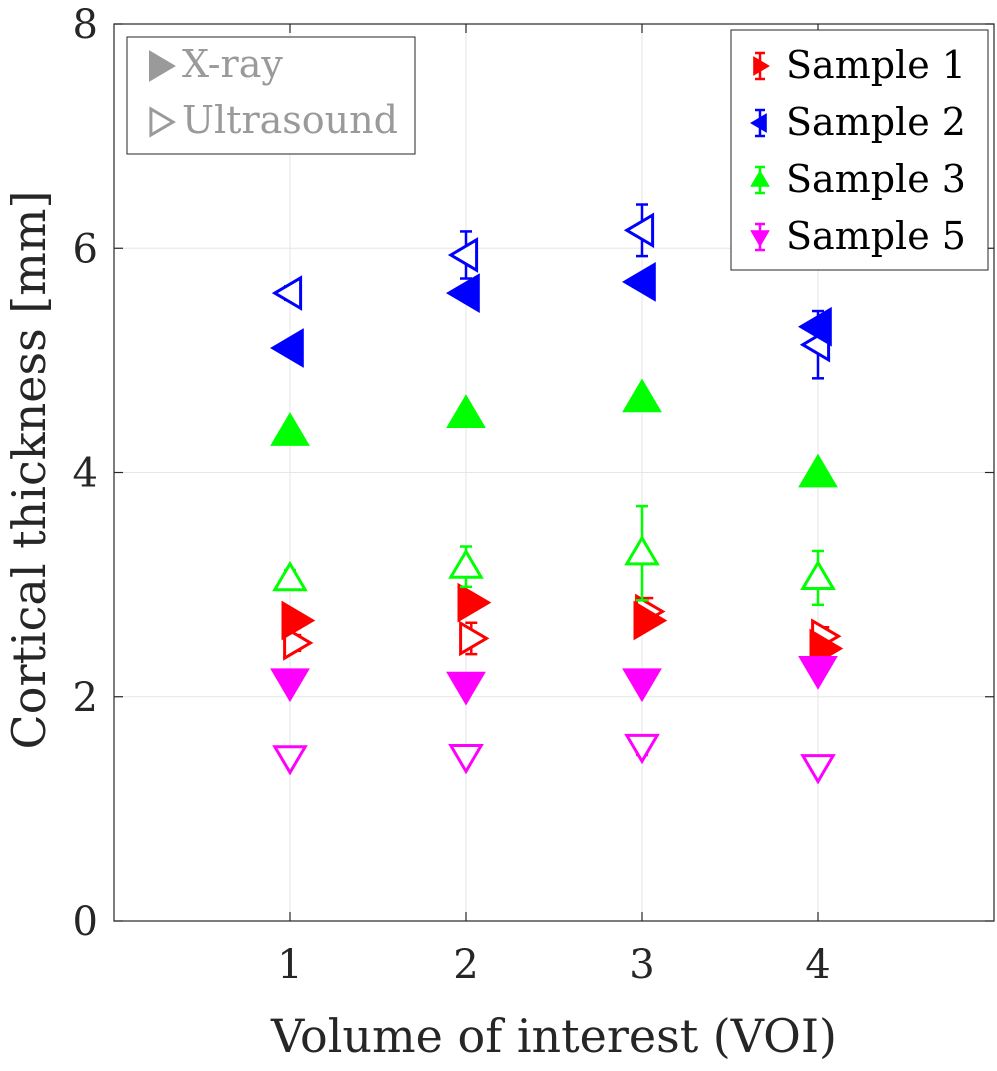 The height and width of the screenshot is (1071, 997). I want to click on y-tick-label-6: 6, so click(85, 249).